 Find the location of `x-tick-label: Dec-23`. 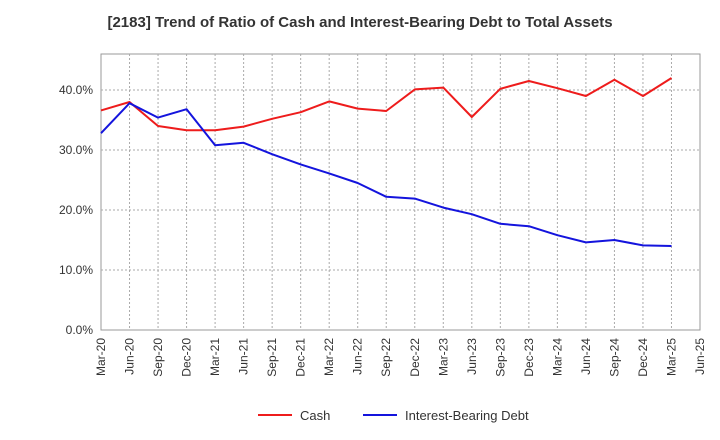

x-tick-label: Dec-23 is located at coordinates (529, 357).